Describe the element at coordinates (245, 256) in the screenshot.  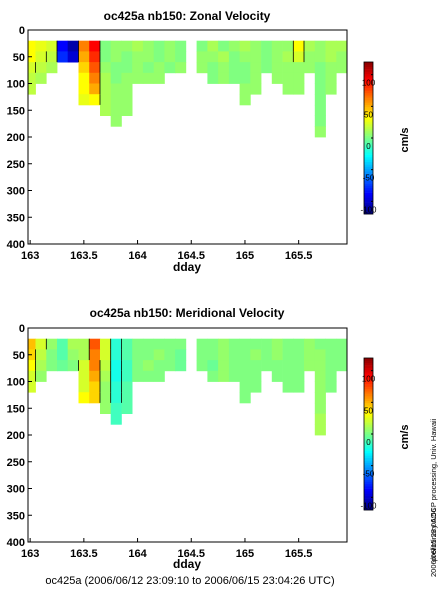
I see `x-tick-label: 165` at that location.